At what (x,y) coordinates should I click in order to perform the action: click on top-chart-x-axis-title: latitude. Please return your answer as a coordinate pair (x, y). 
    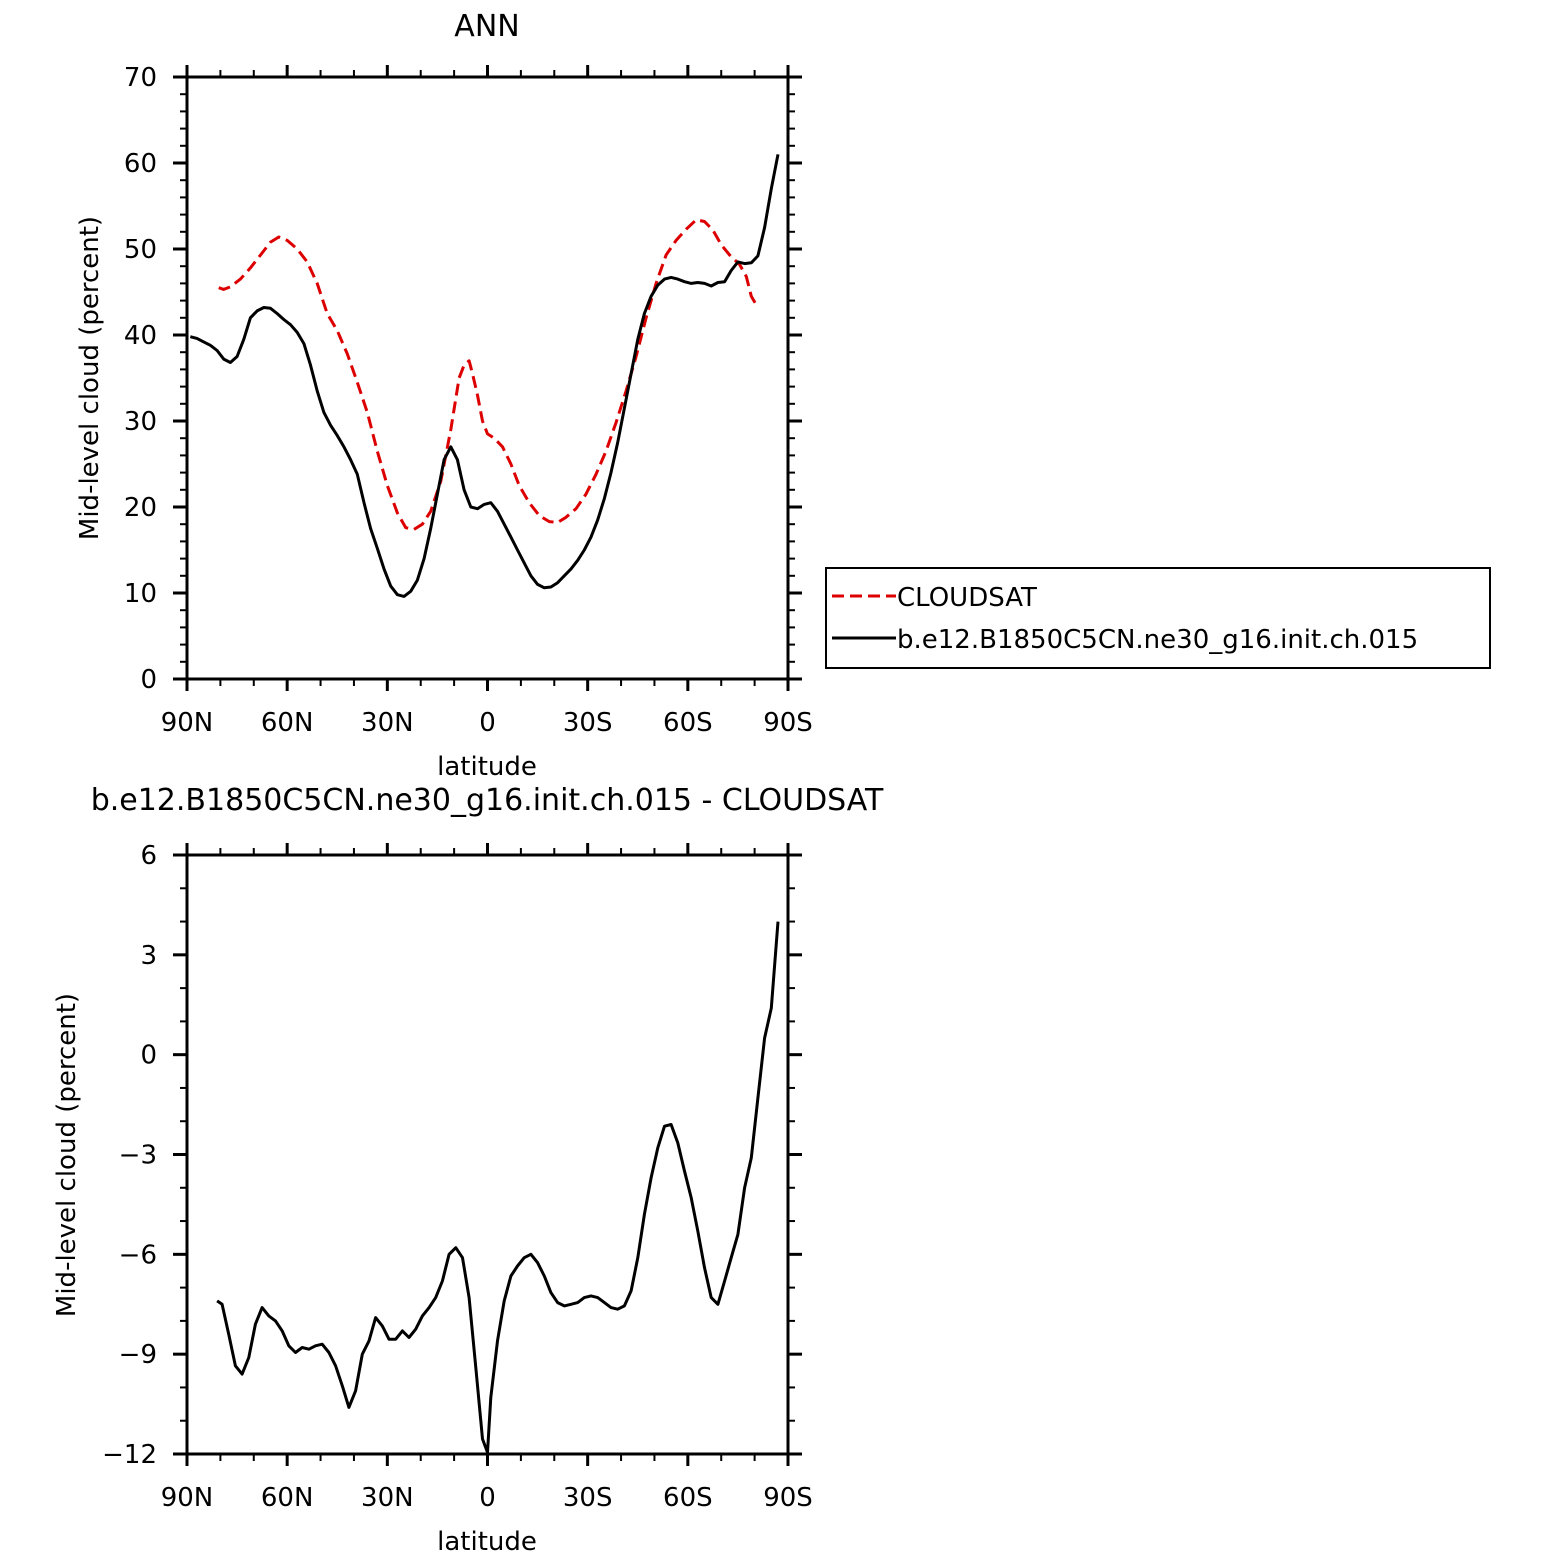
    Looking at the image, I should click on (487, 767).